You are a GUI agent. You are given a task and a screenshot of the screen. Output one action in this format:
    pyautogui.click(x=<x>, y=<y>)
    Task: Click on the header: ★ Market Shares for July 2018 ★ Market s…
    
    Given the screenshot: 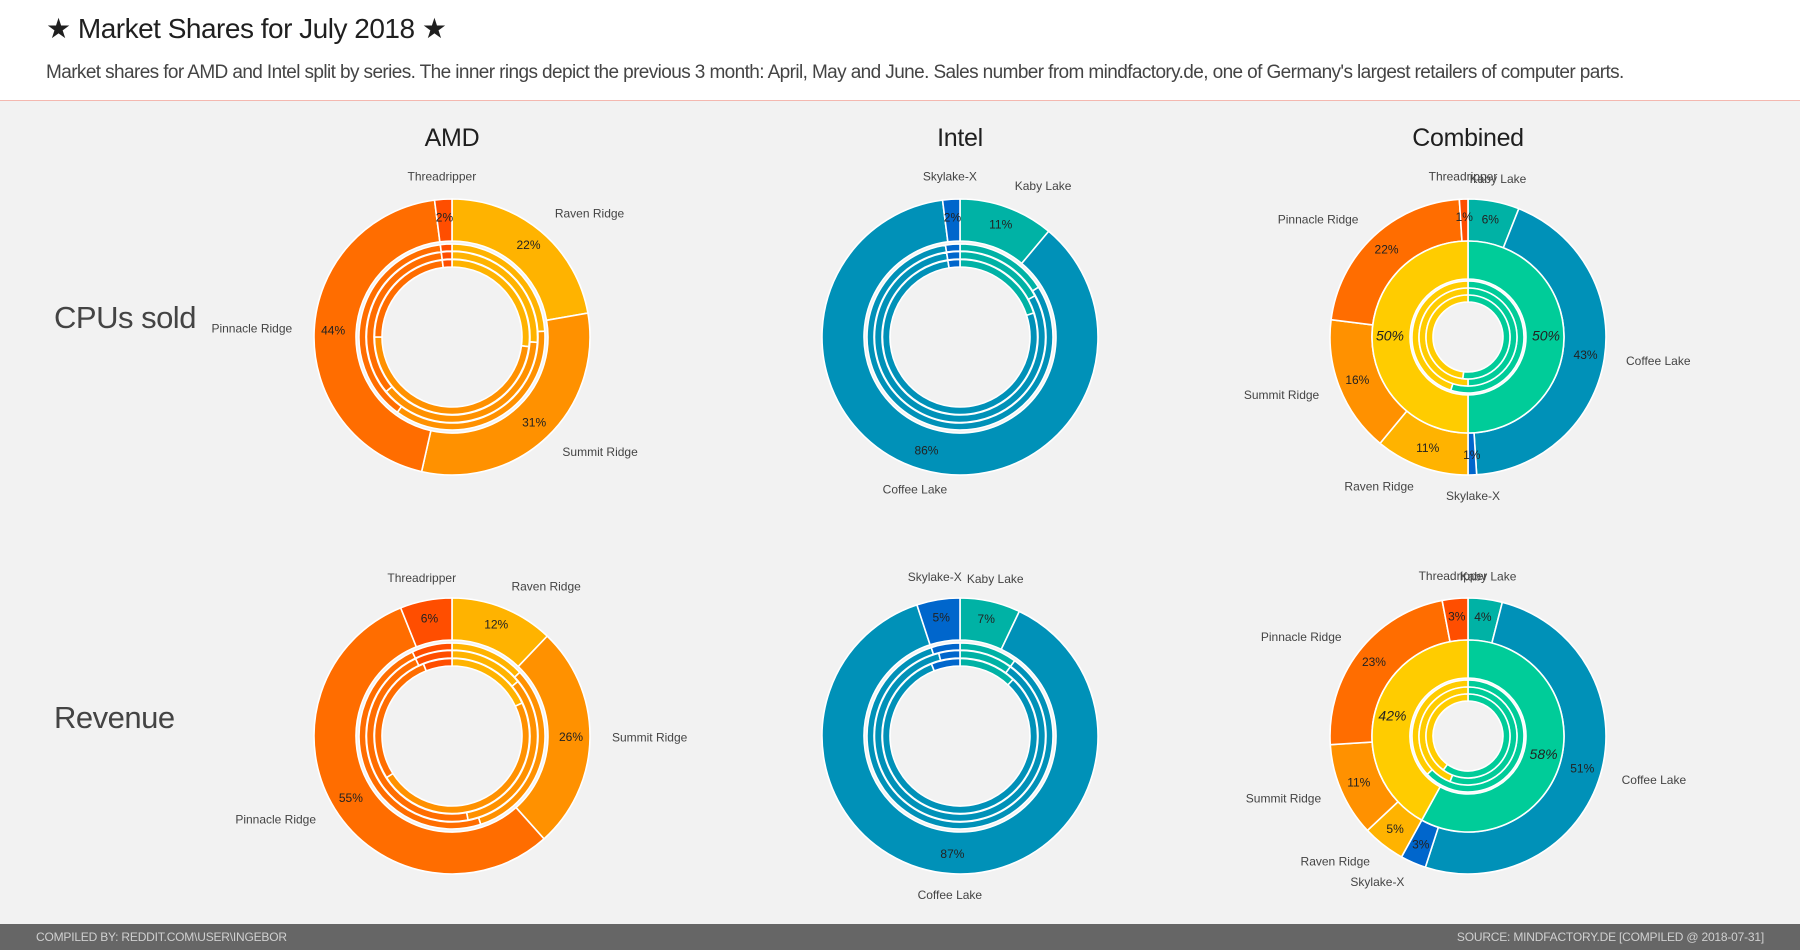 What is the action you would take?
    pyautogui.click(x=900, y=50)
    